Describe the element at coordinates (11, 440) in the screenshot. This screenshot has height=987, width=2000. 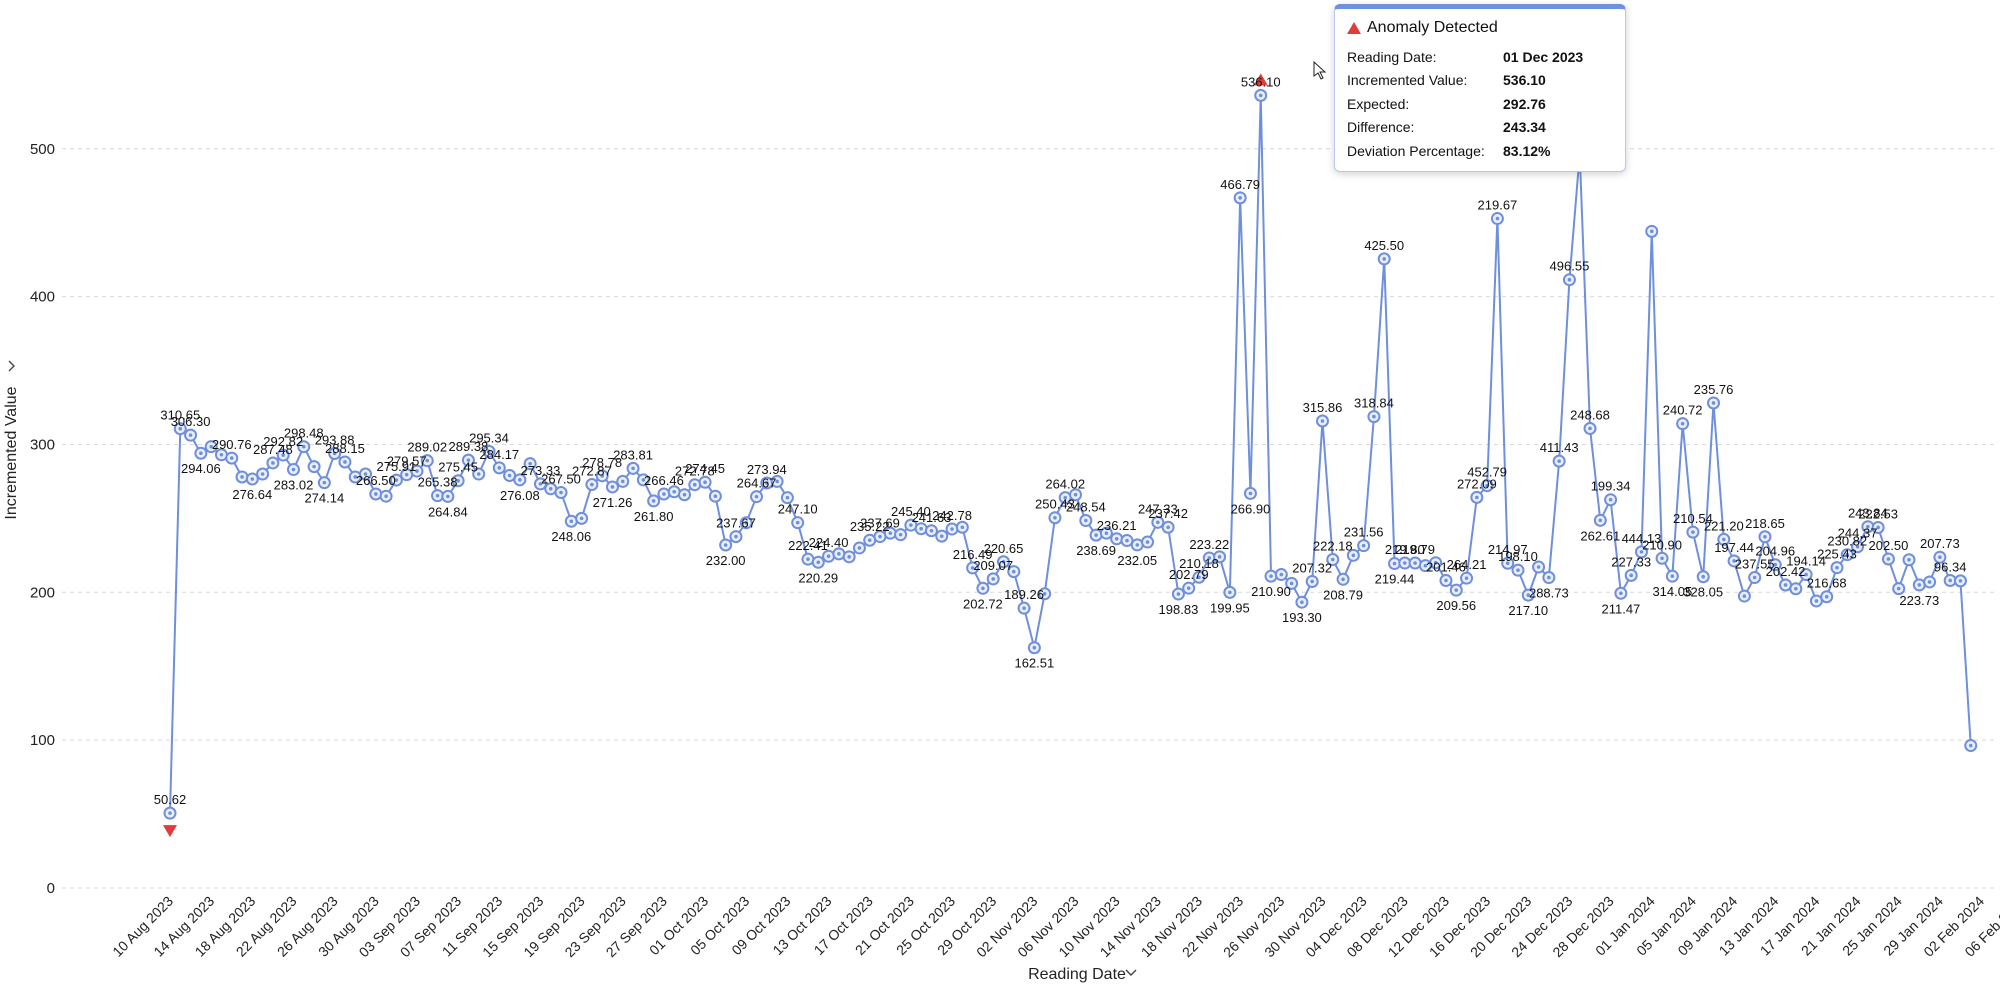
I see `y-axis-title: Incremented Value` at that location.